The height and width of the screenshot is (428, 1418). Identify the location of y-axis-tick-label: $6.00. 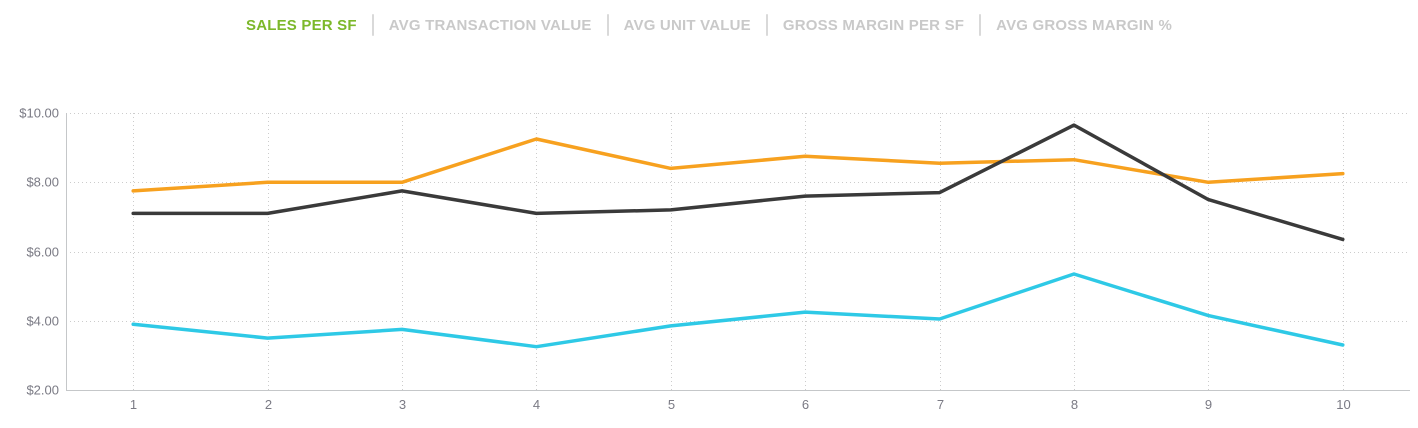
(42, 252).